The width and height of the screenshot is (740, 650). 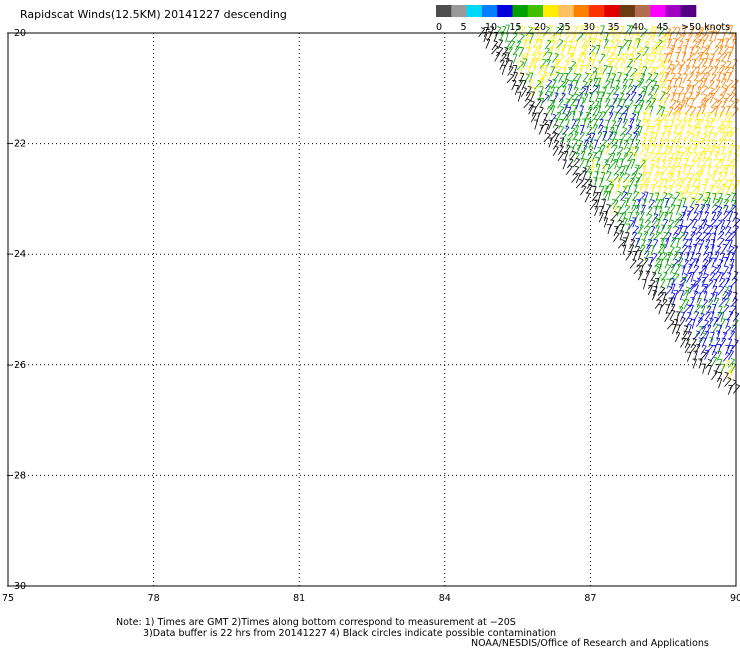 I want to click on x-tick-label: 75, so click(x=8, y=598).